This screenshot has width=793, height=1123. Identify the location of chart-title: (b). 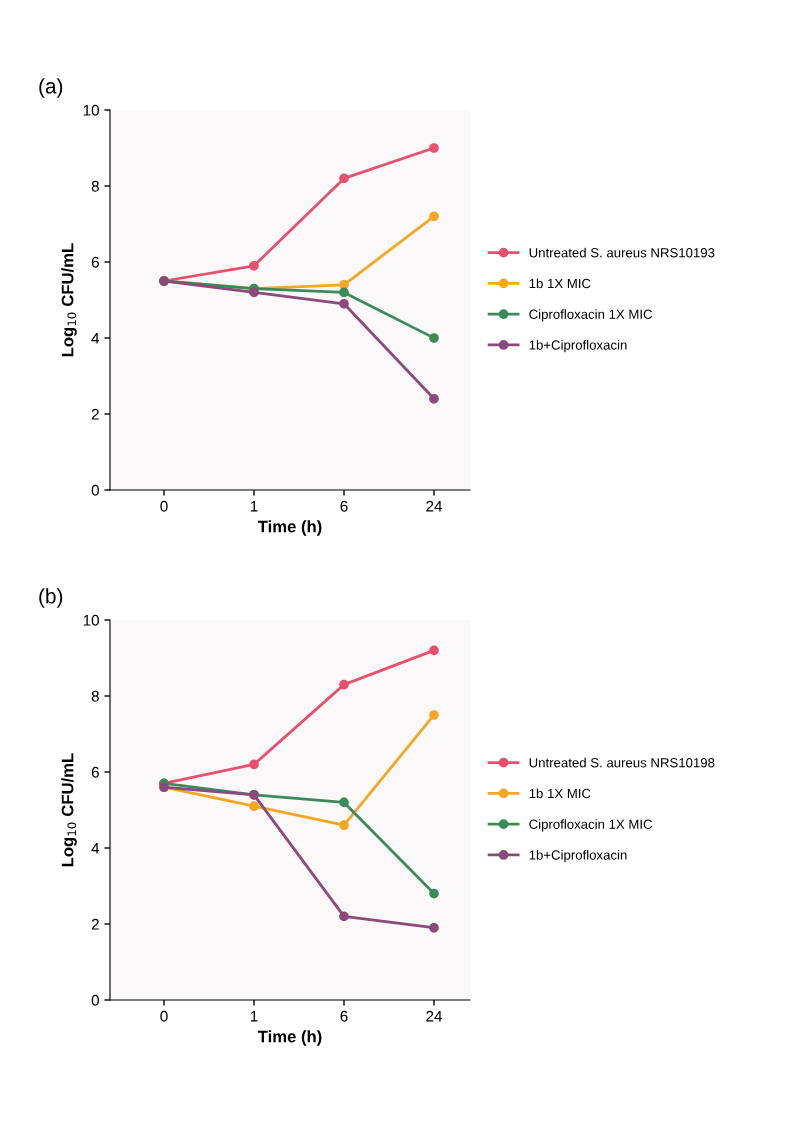
(51, 598).